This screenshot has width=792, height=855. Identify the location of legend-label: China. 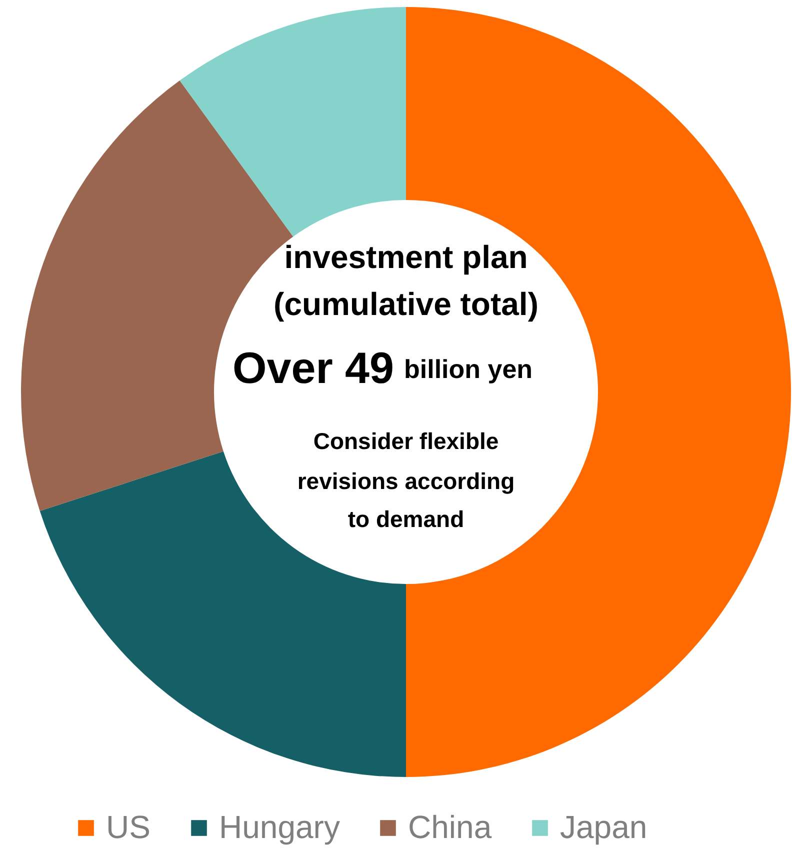
(450, 827).